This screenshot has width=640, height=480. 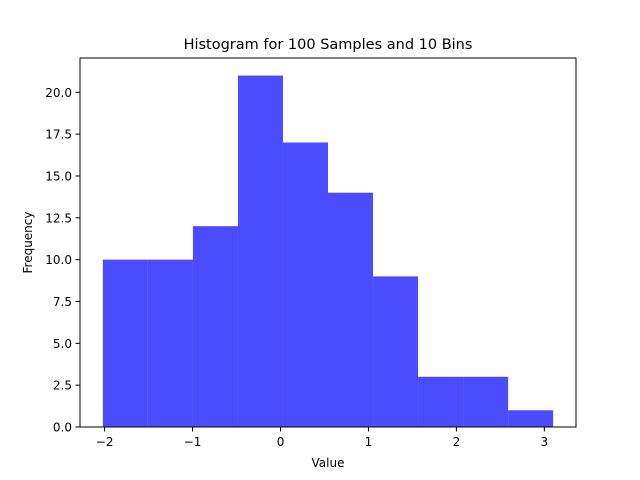 I want to click on x-tick-label: 3, so click(x=545, y=442).